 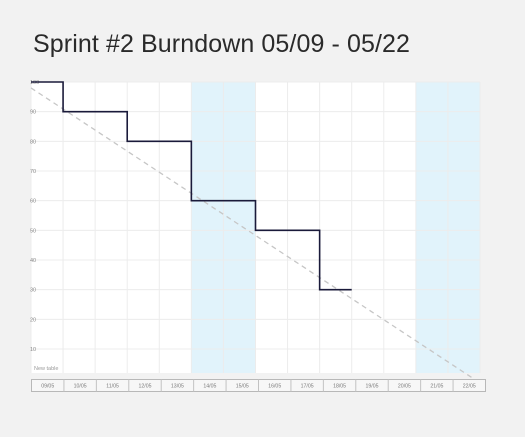 What do you see at coordinates (274, 387) in the screenshot?
I see `x-tick-label: 16/05` at bounding box center [274, 387].